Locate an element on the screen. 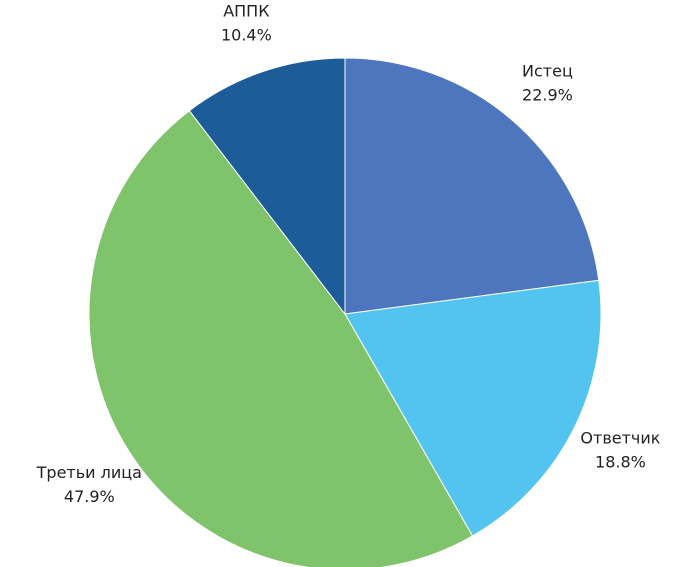 The image size is (677, 567). slice-label: АППК is located at coordinates (246, 11).